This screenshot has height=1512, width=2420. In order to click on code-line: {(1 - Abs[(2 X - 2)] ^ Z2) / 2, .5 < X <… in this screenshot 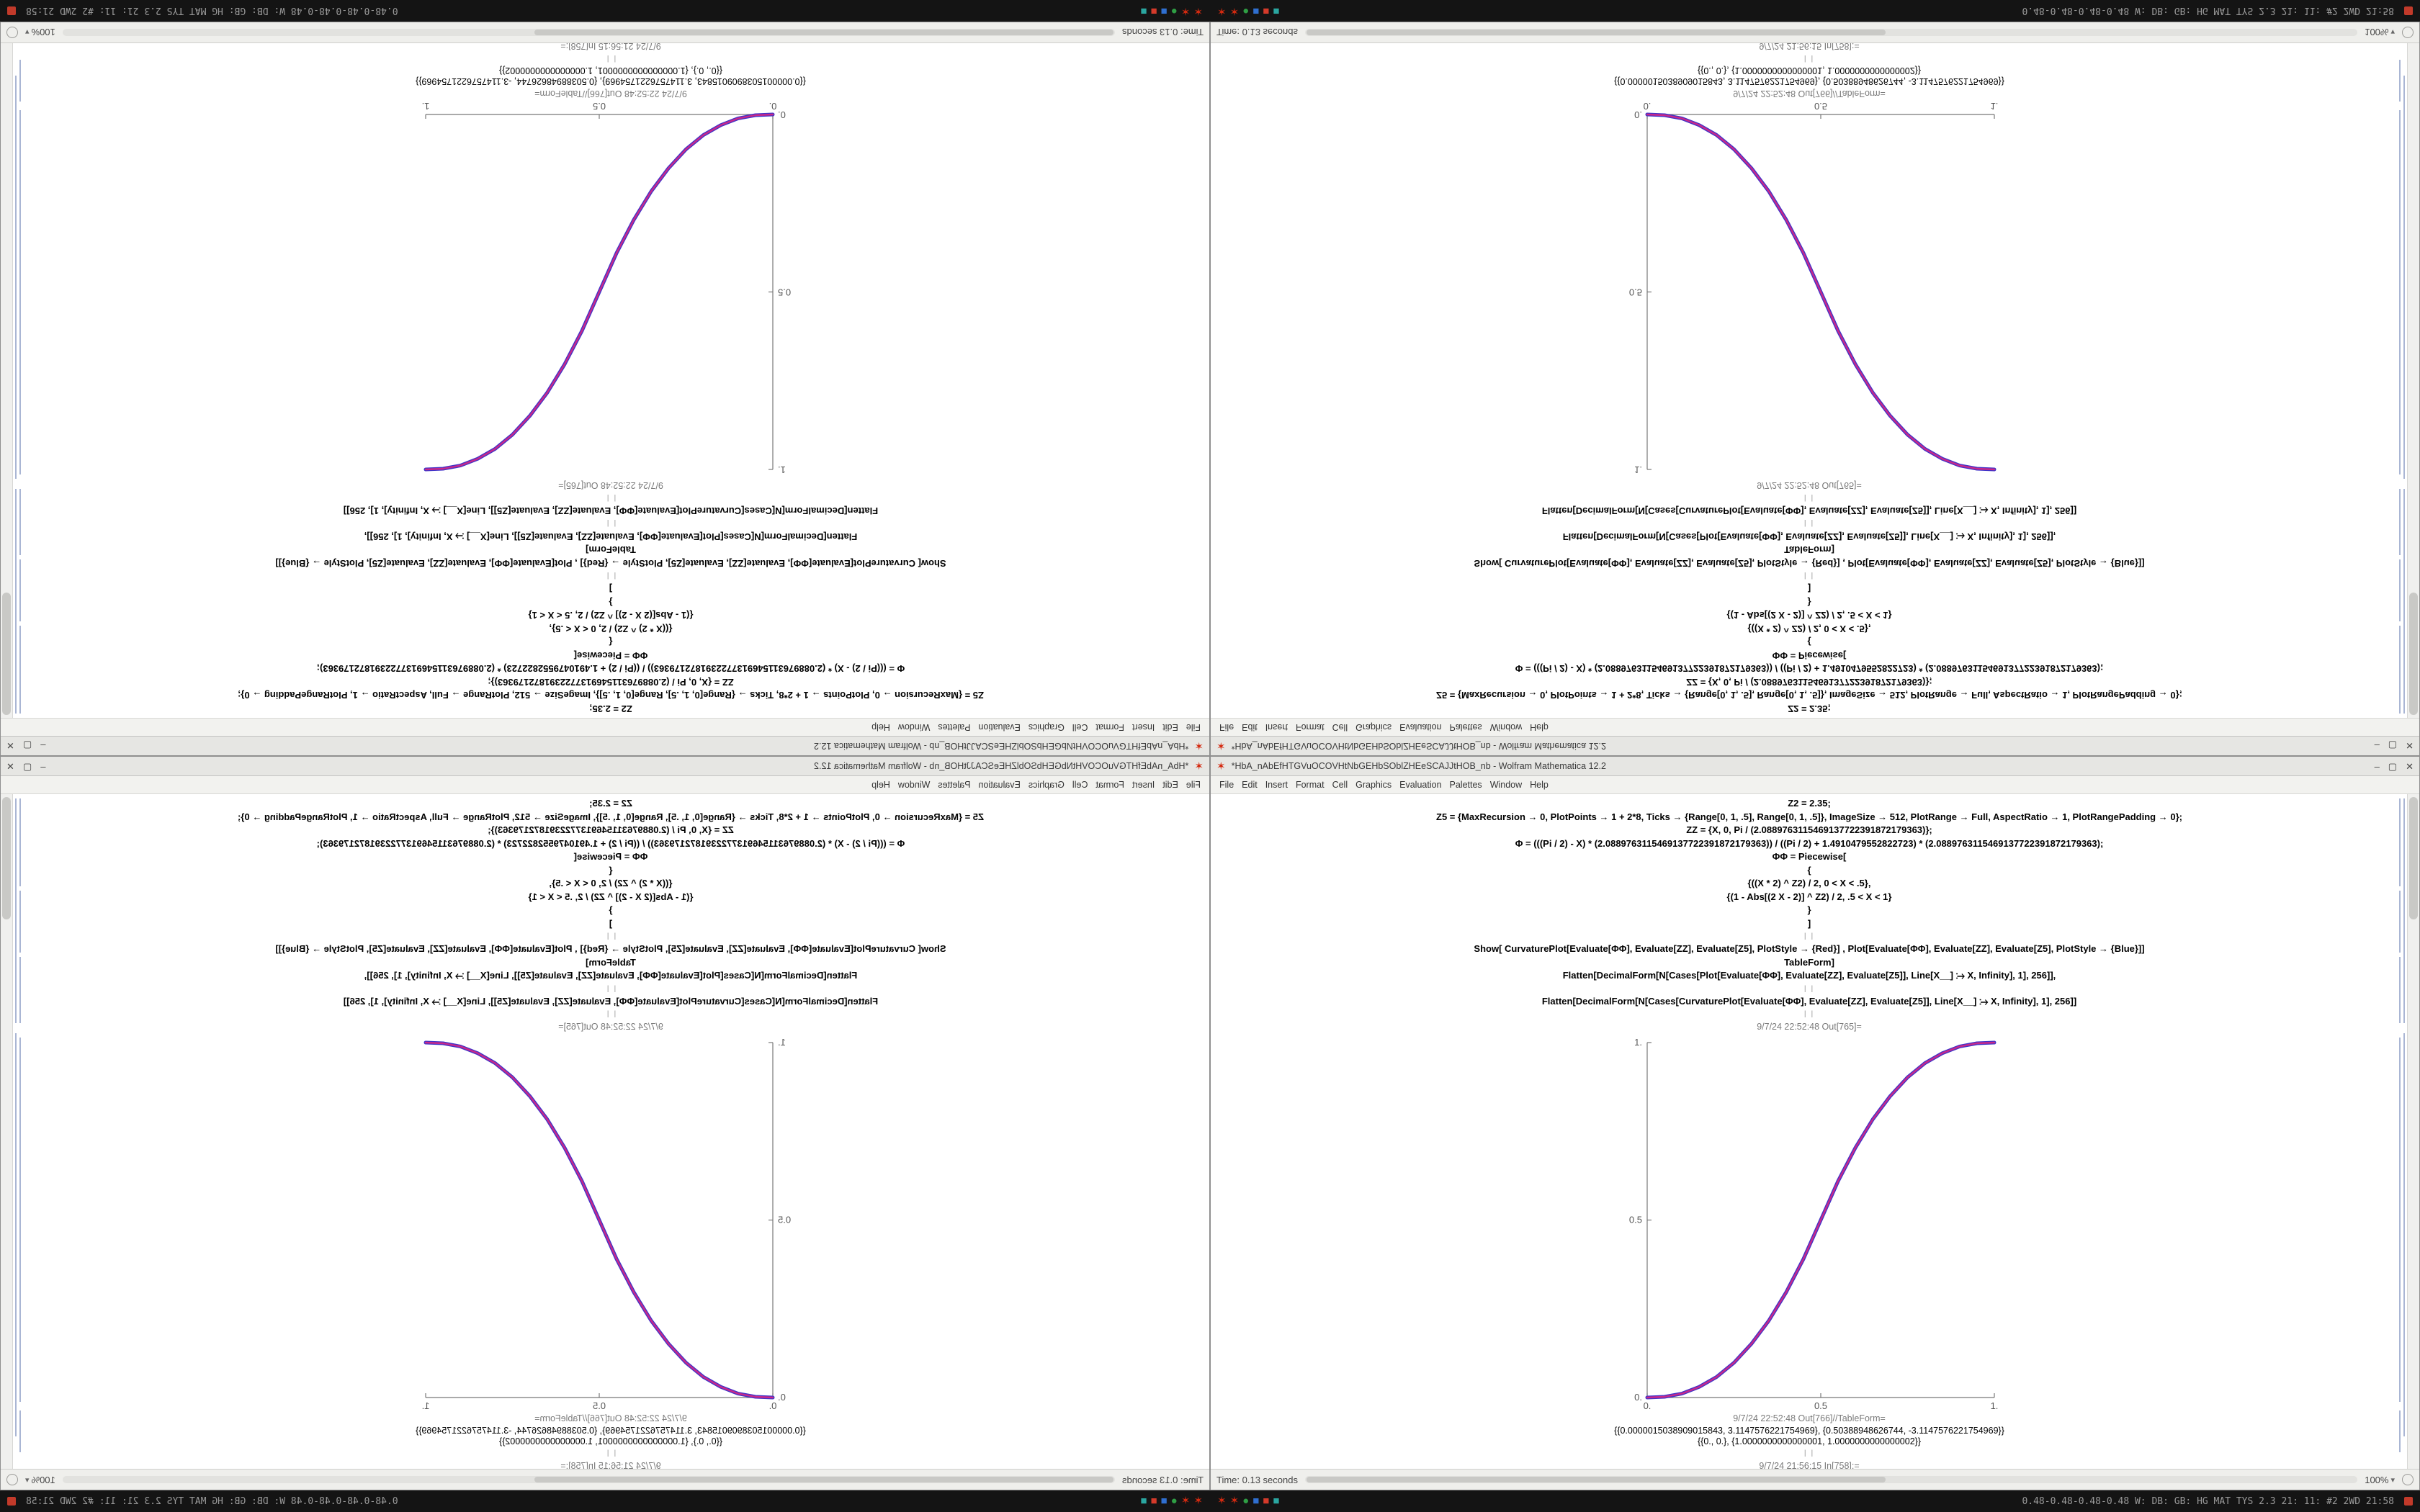, I will do `click(611, 896)`.